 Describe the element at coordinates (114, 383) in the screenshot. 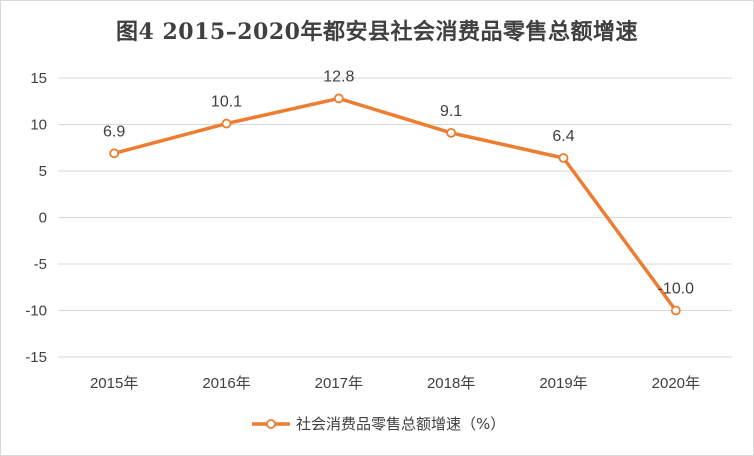

I see `x-tick-label: 2015年` at that location.